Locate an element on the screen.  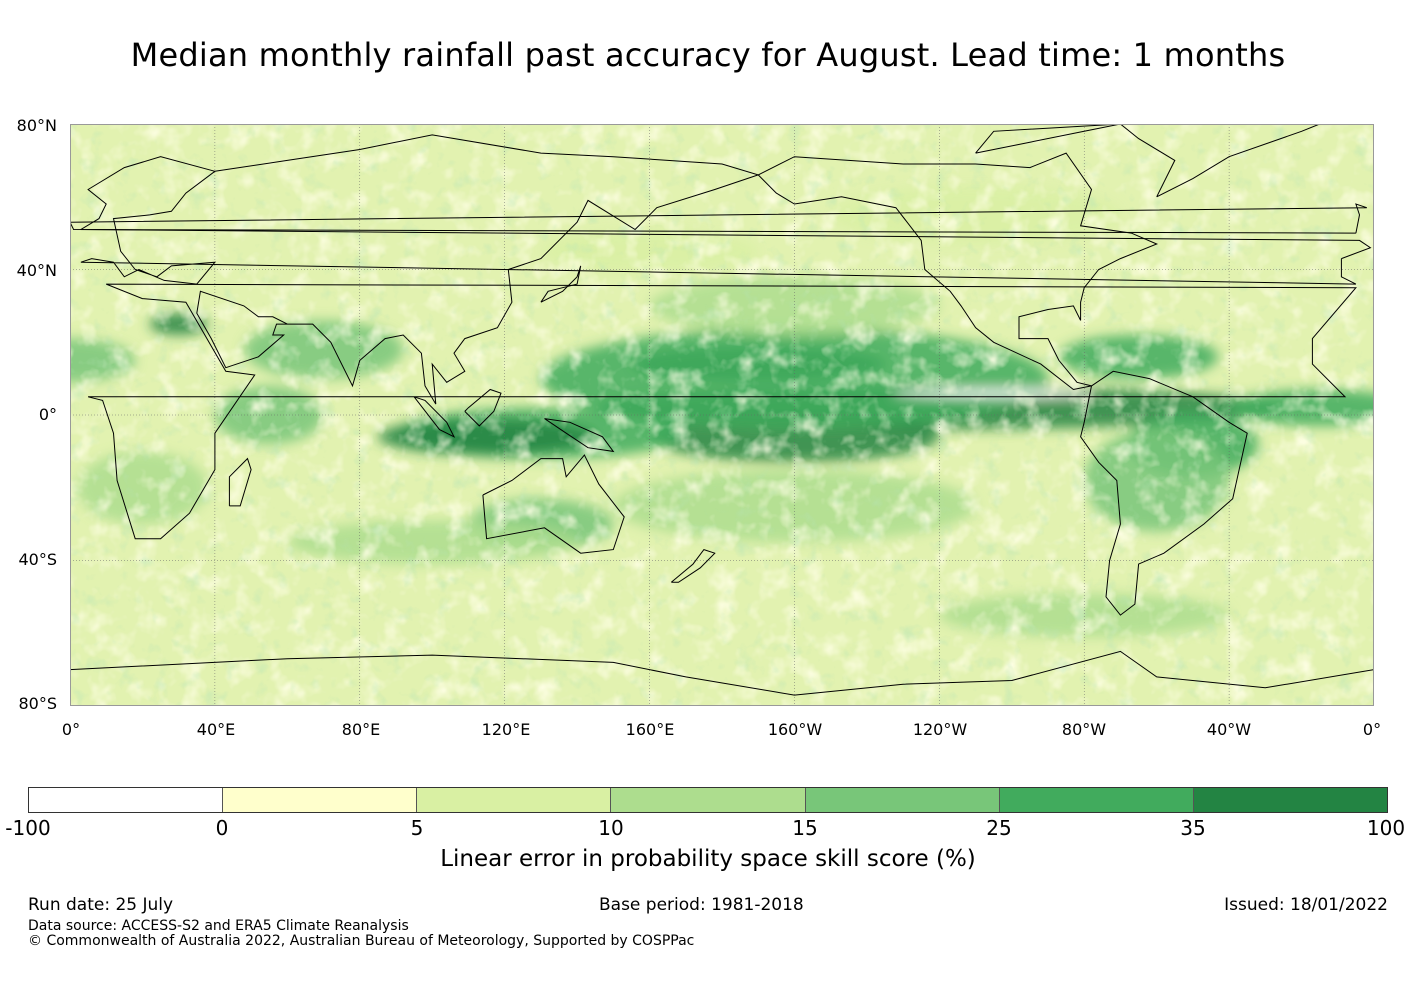
lon-label-160e: 160°E is located at coordinates (650, 729).